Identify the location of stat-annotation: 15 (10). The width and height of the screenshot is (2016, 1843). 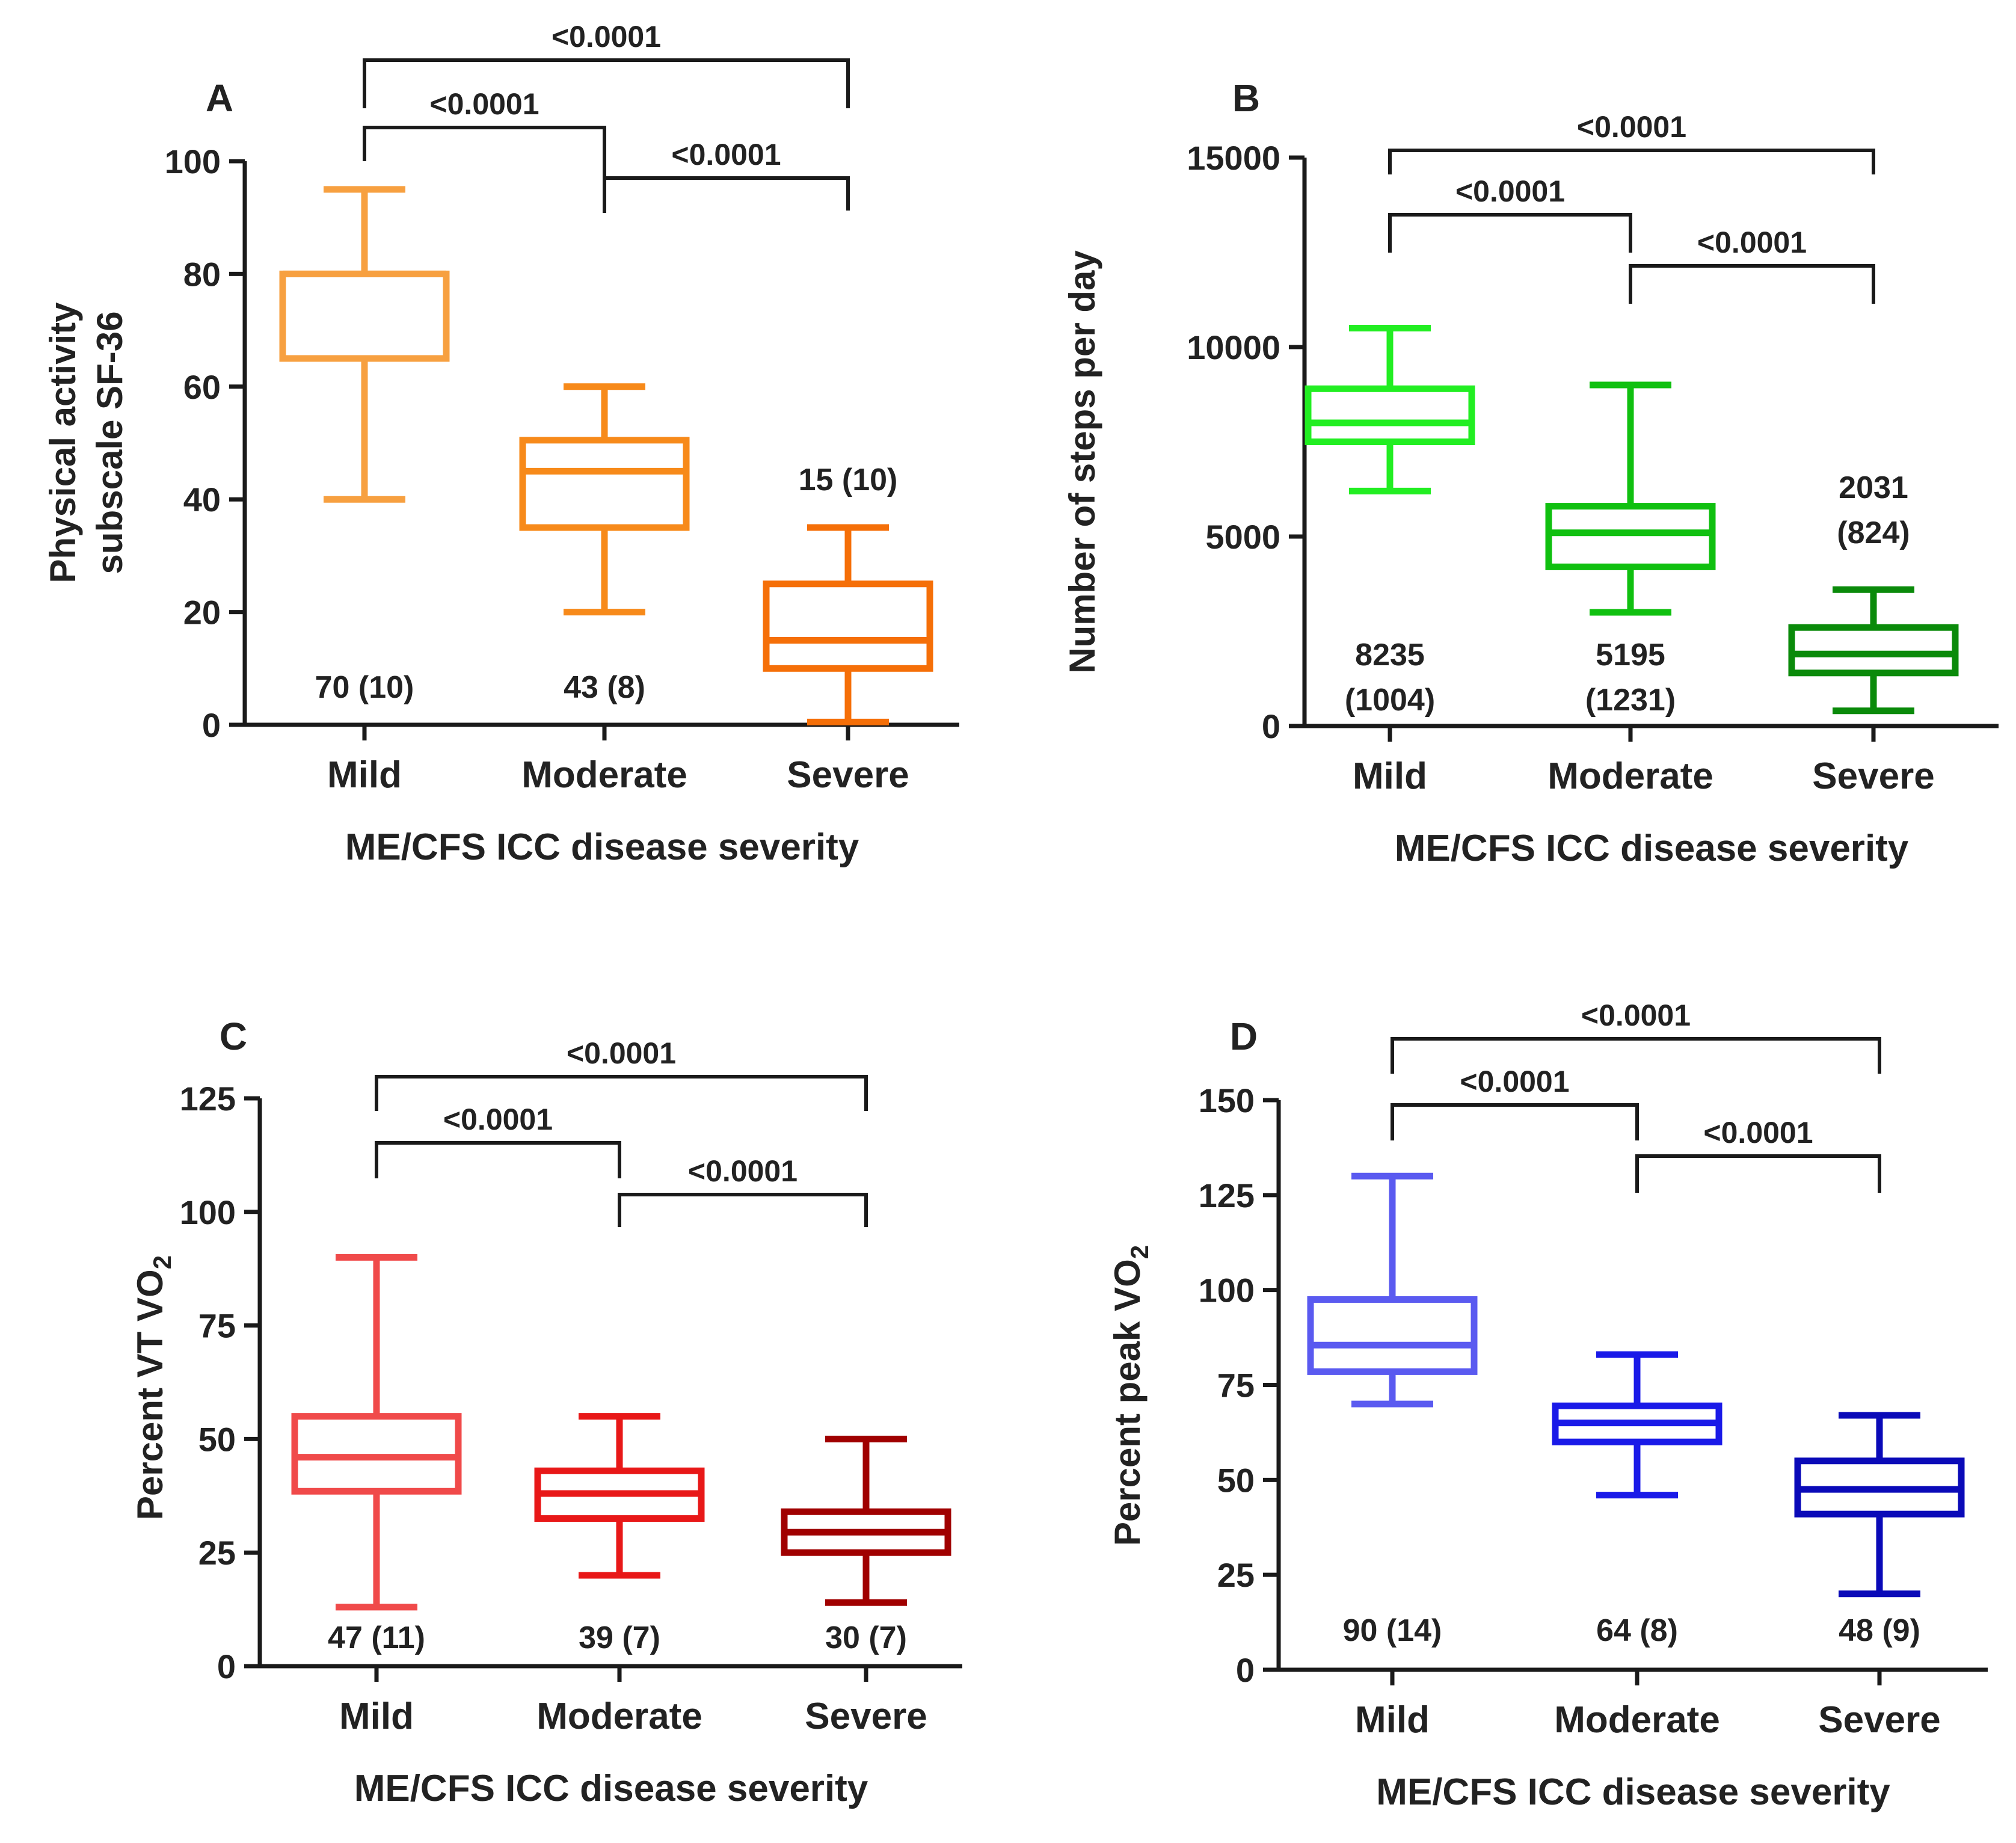
(849, 480).